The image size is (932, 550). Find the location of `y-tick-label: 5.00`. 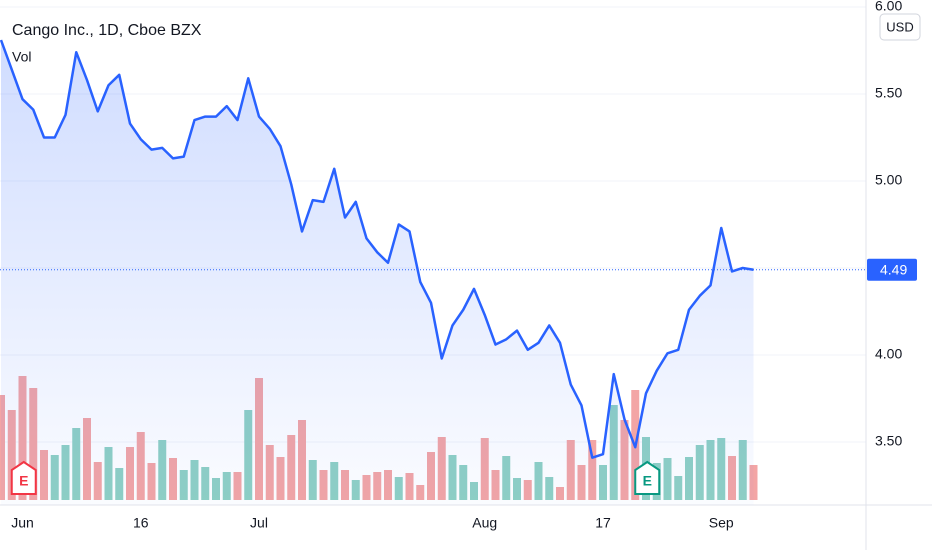

y-tick-label: 5.00 is located at coordinates (888, 180).